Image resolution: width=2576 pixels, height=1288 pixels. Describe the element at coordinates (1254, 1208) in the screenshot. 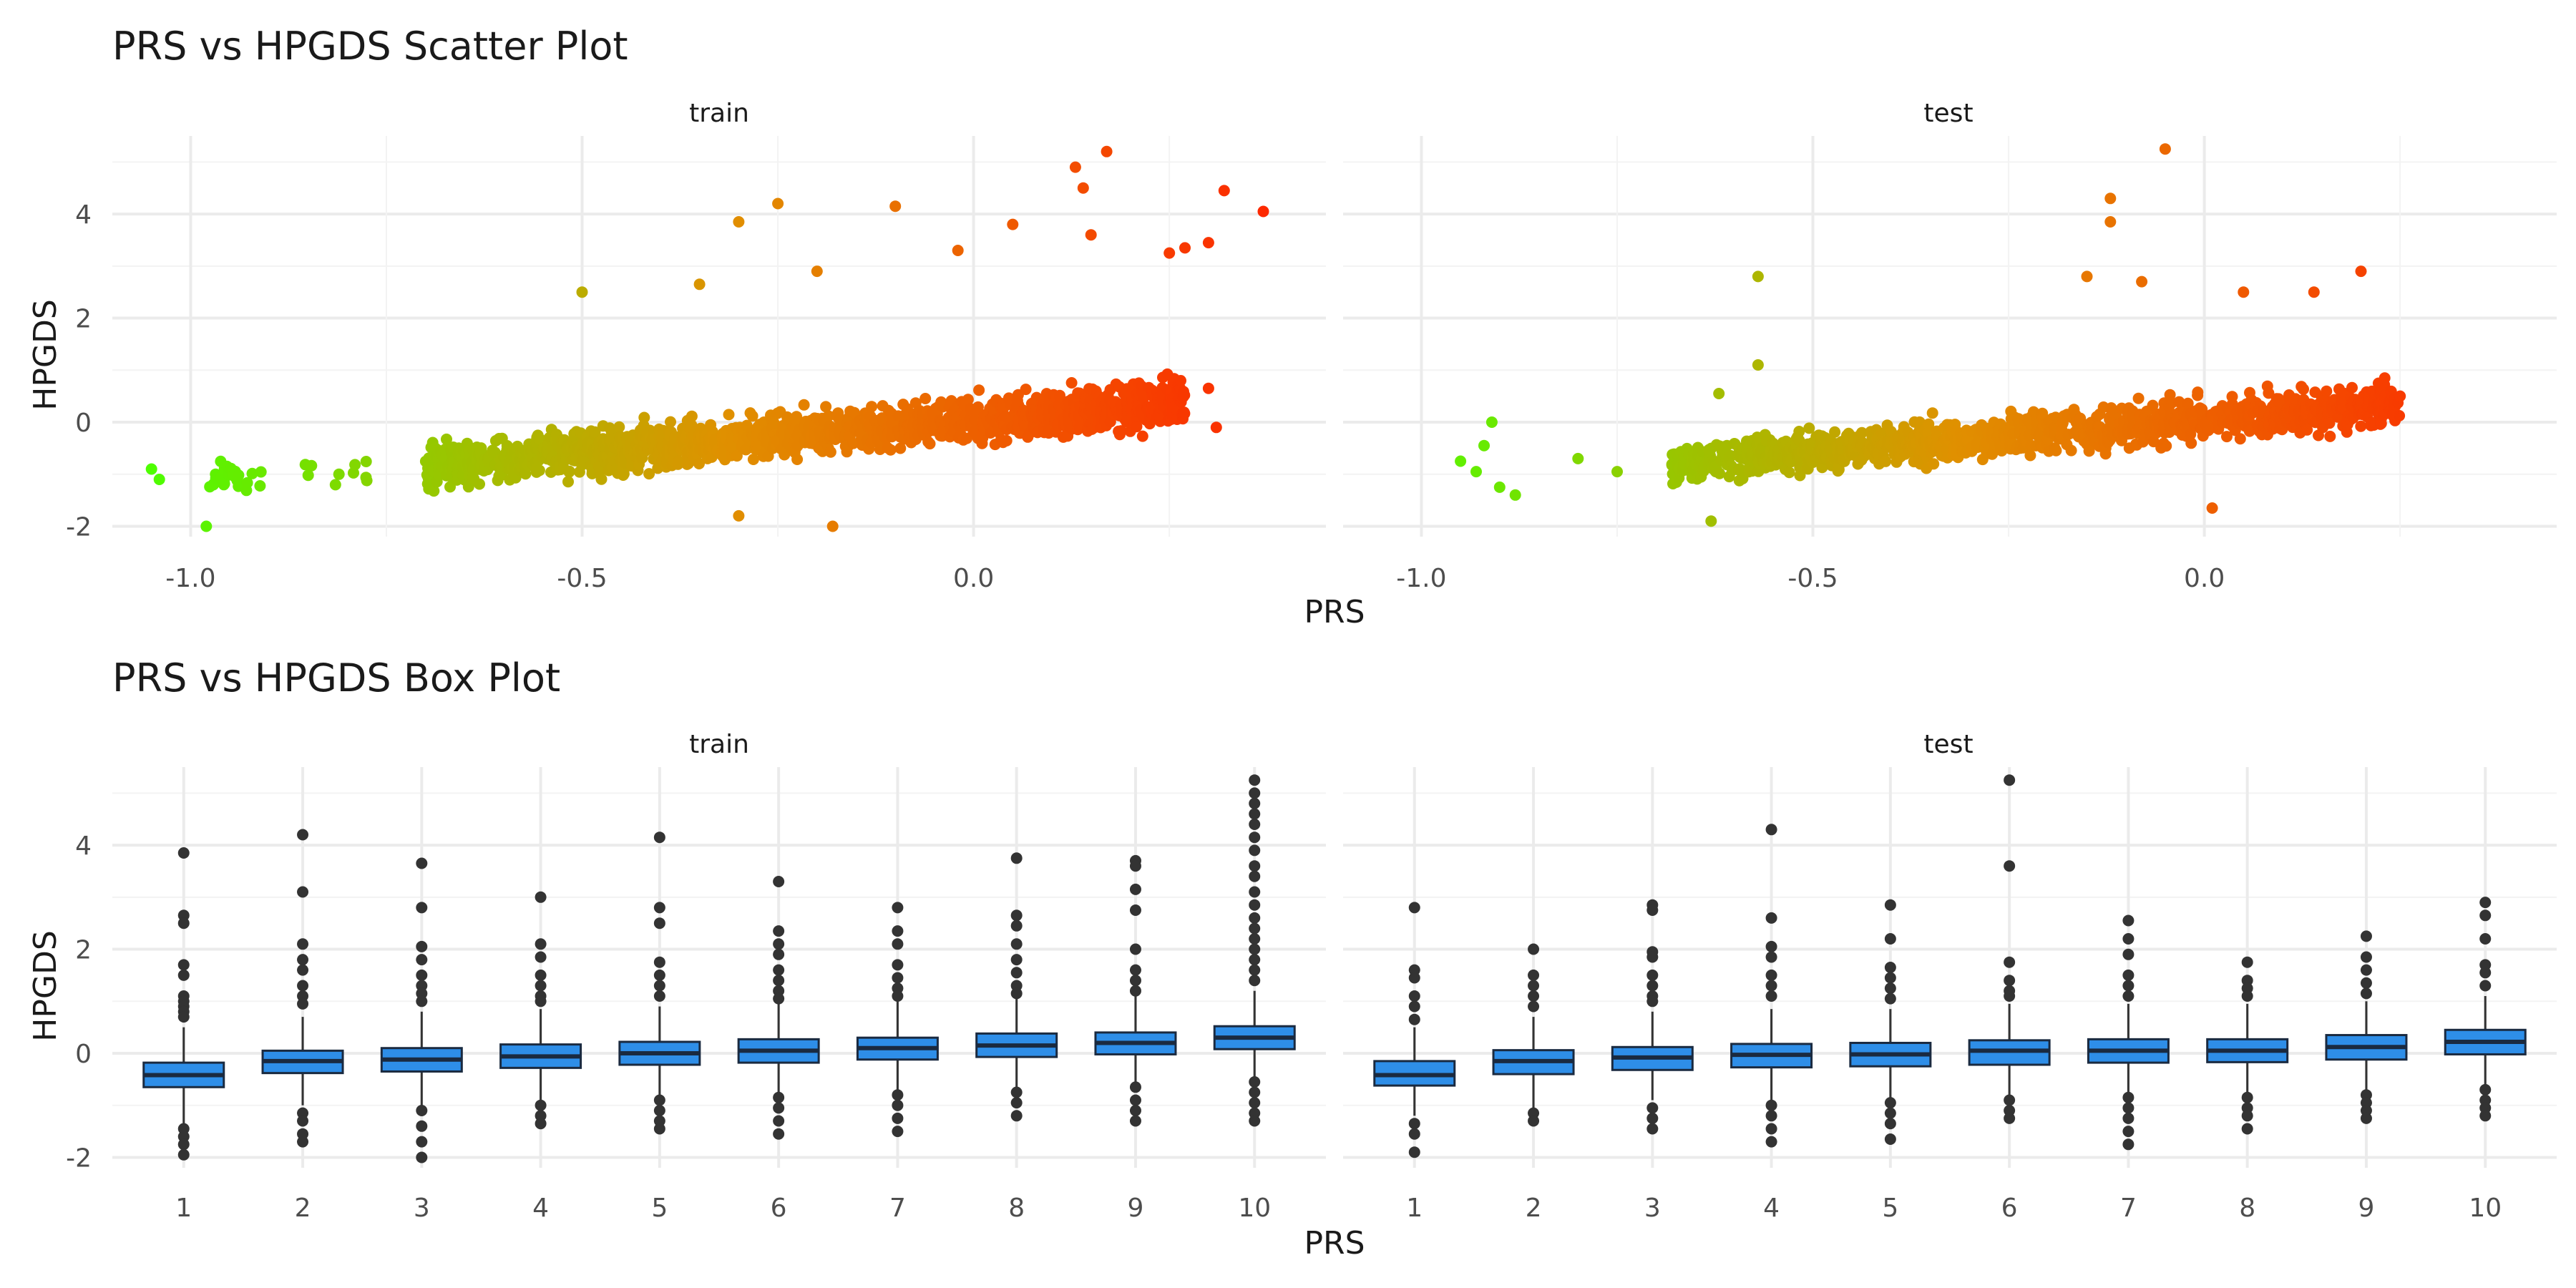

I see `box-x-tick-label: 10` at that location.